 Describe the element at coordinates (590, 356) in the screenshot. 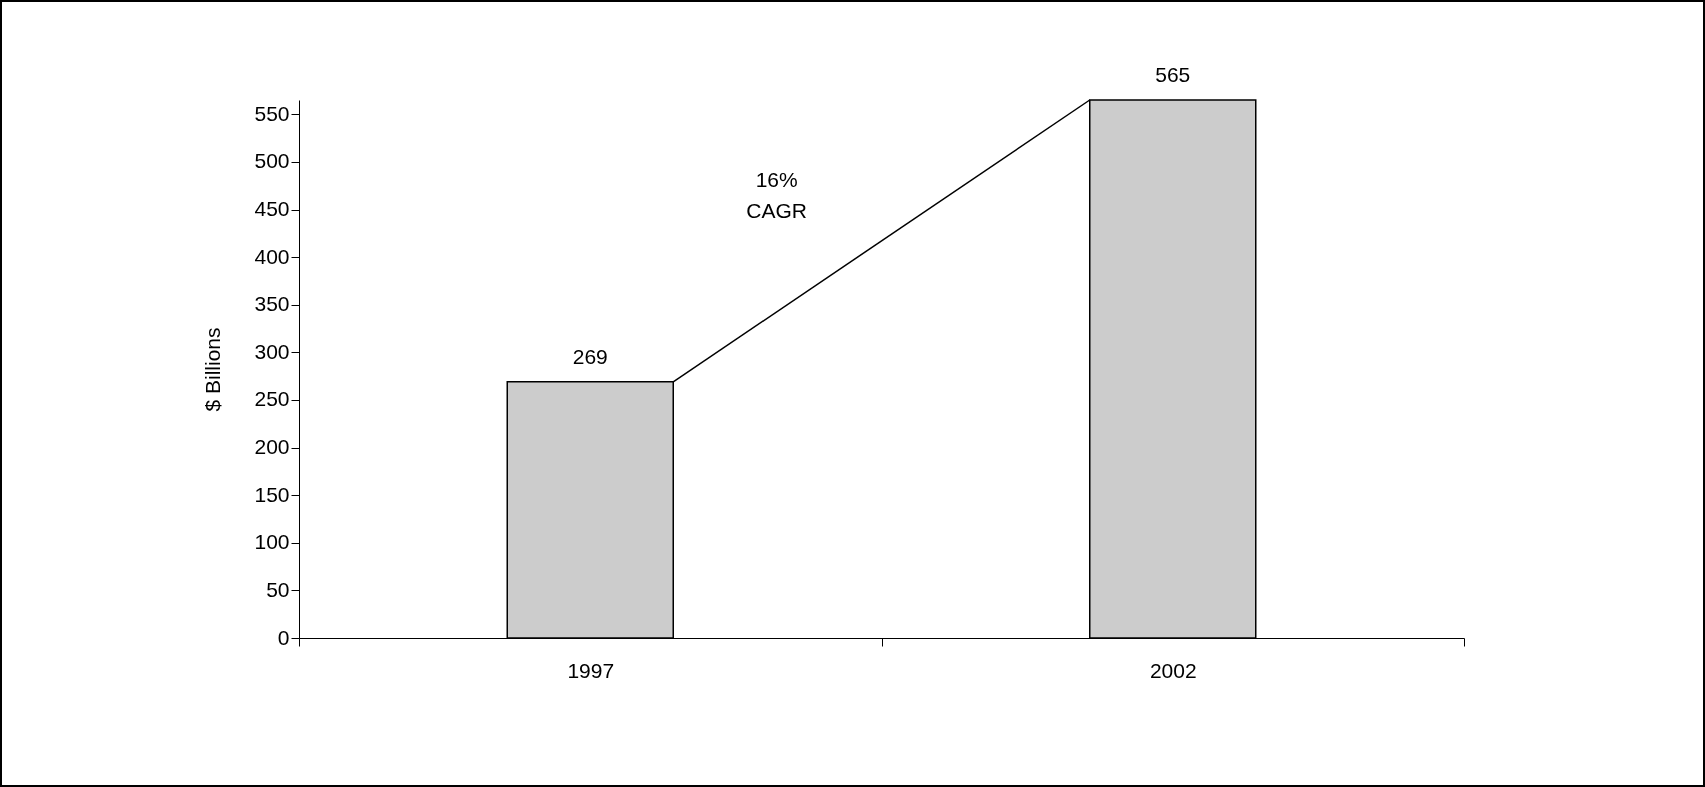

I see `data-label: 269` at that location.